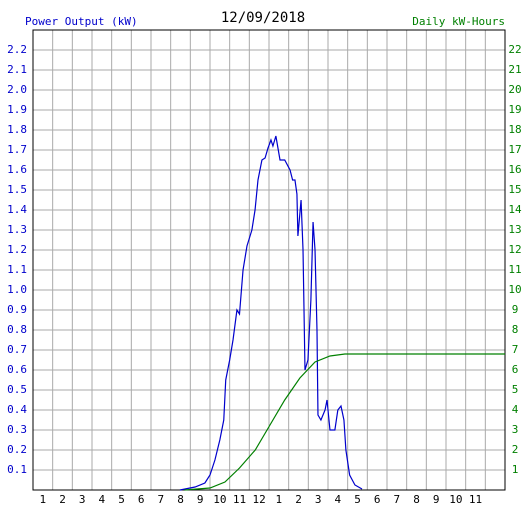  What do you see at coordinates (17, 129) in the screenshot?
I see `y-tick-label: 1.8` at bounding box center [17, 129].